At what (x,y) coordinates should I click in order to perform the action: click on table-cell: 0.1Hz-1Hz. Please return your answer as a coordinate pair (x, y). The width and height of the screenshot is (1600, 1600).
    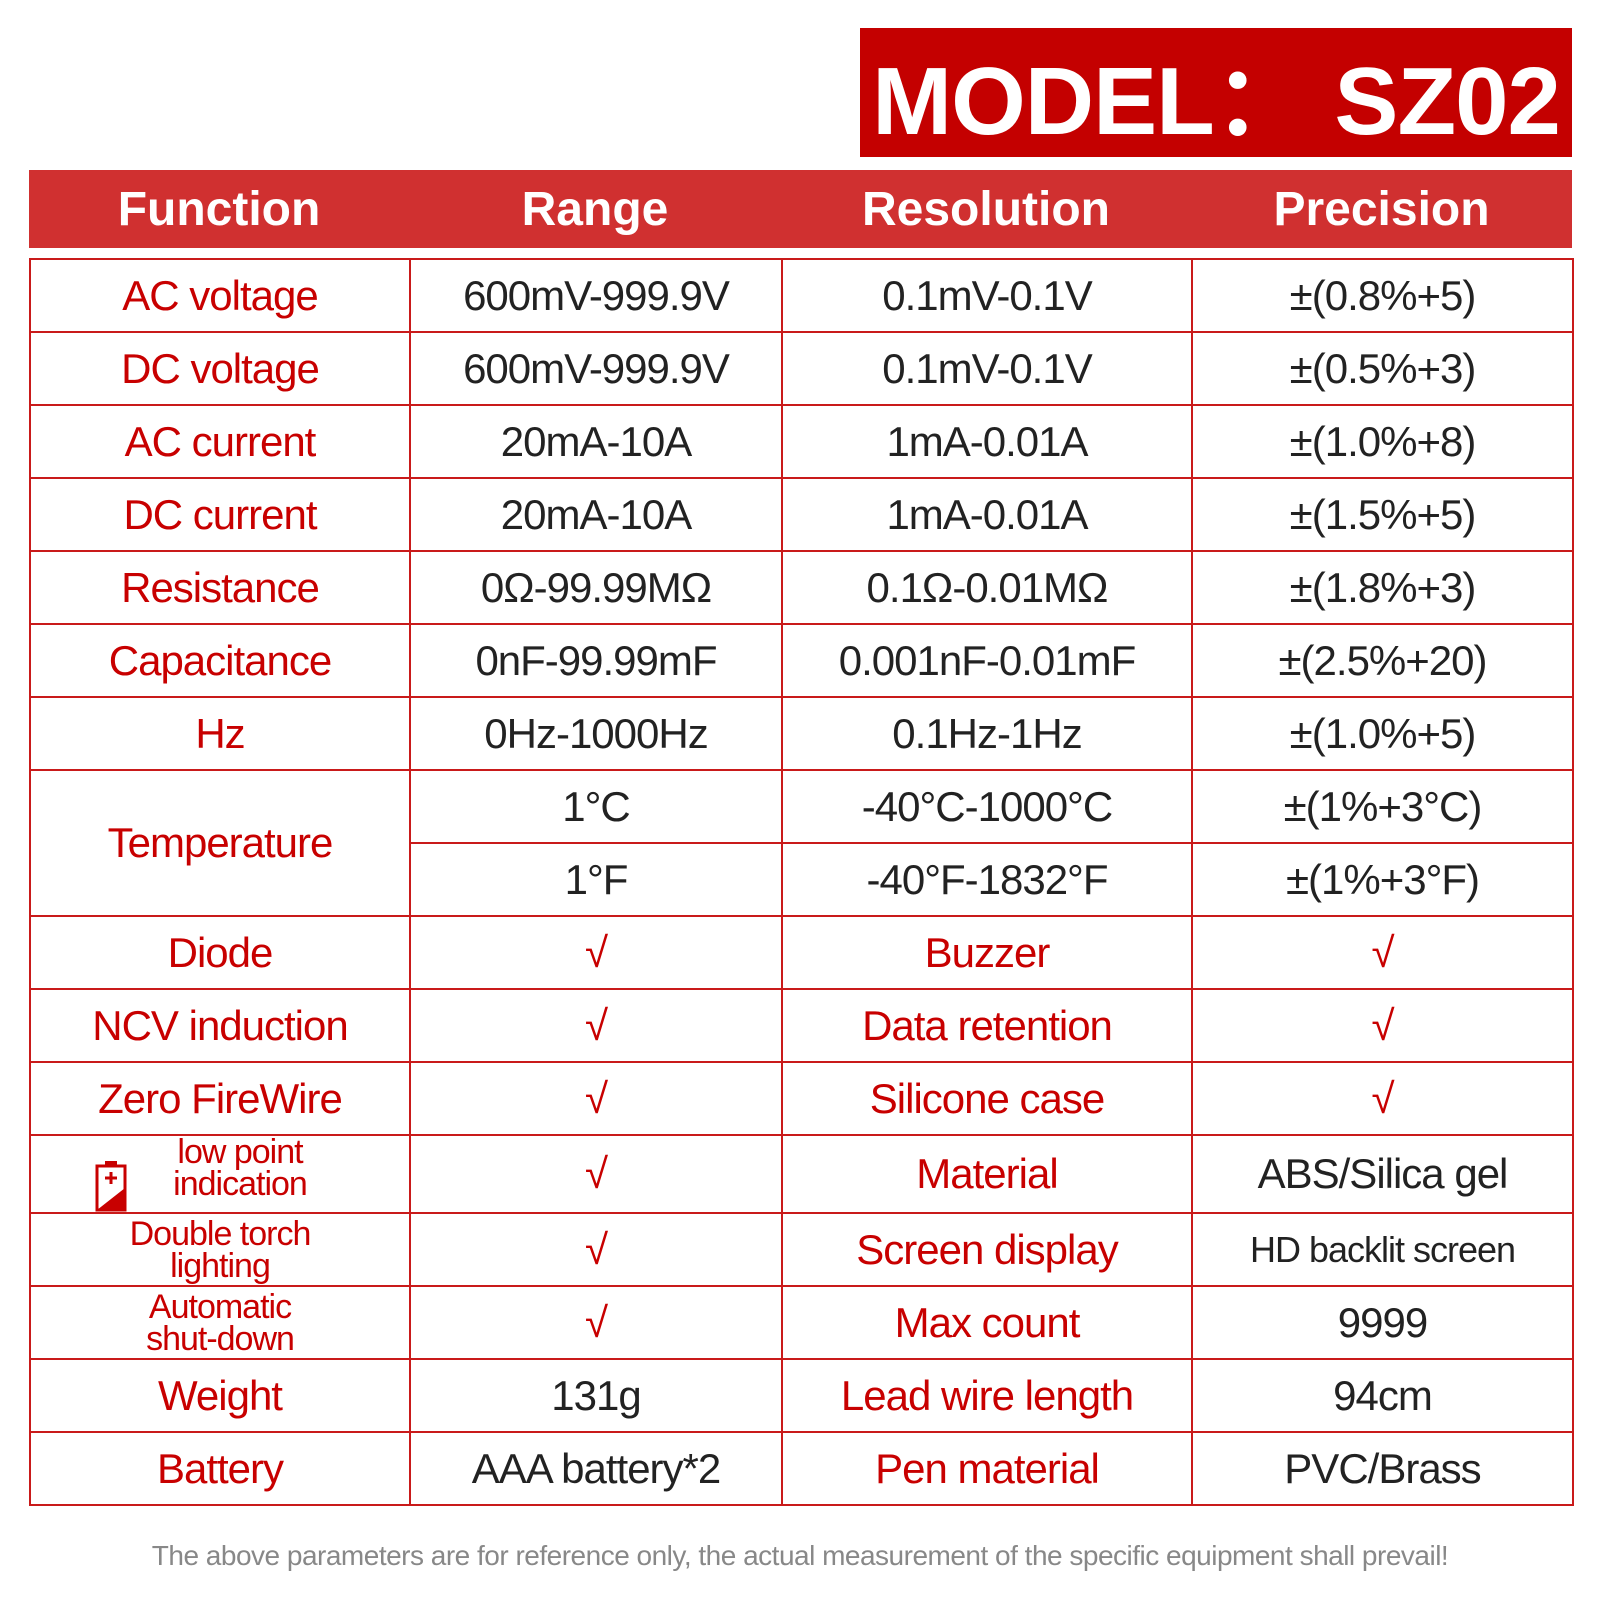
    Looking at the image, I should click on (987, 733).